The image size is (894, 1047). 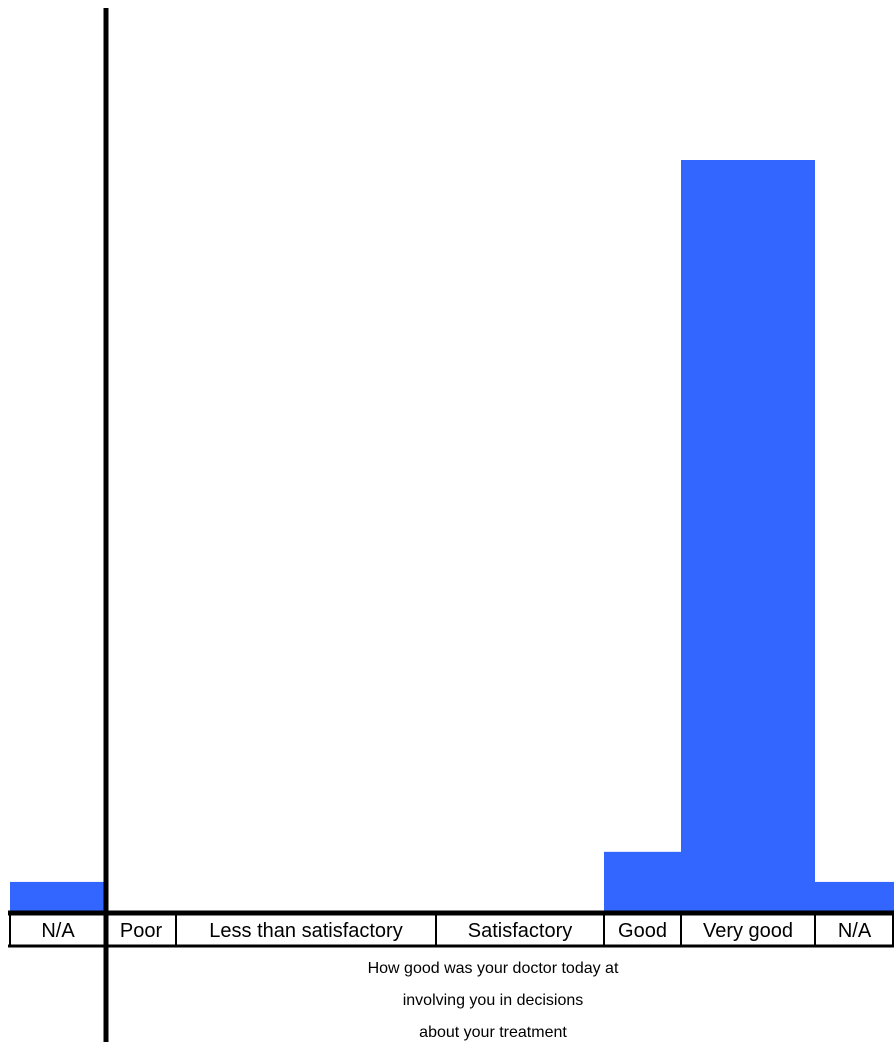 I want to click on category-label-3: Less than satisfactory, so click(x=305, y=931).